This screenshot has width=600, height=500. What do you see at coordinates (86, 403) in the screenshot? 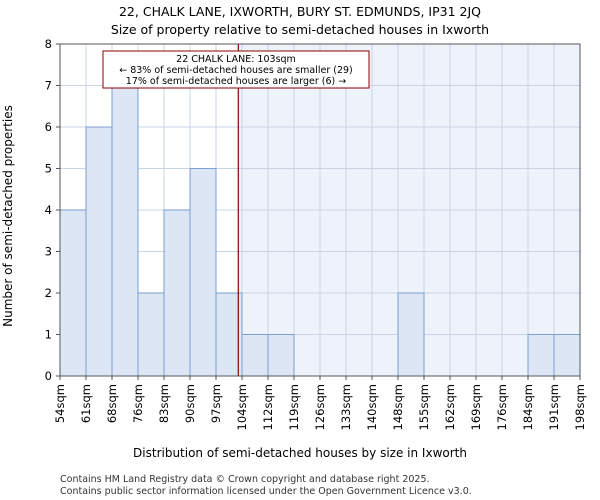
I see `x-tick-61sqm: 61sqm` at bounding box center [86, 403].